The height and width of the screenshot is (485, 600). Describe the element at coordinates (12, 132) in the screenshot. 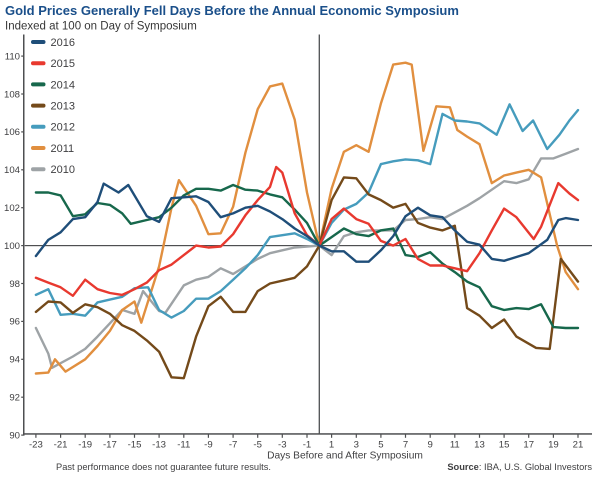

I see `svg-text: 106` at that location.